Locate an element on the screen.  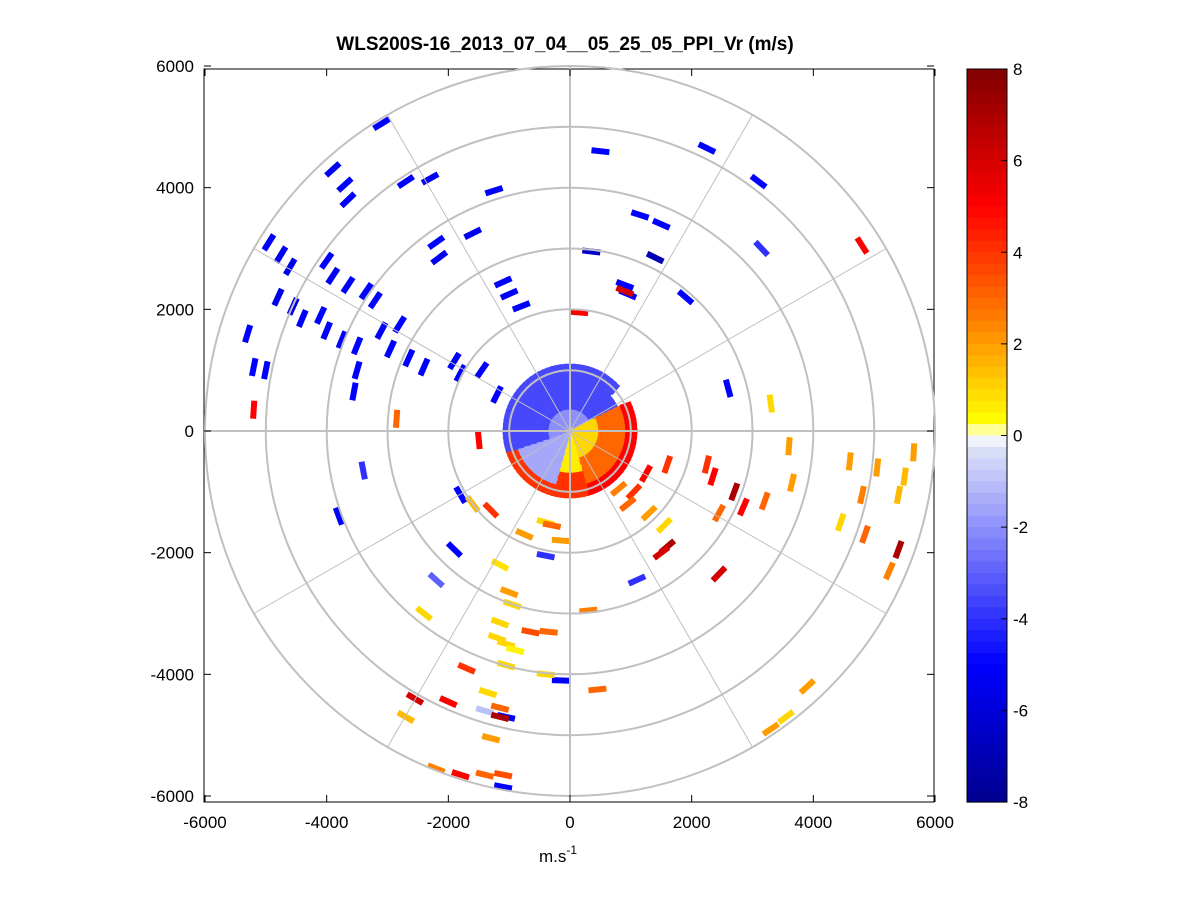
colorbar-tick-label: -2 is located at coordinates (1020, 527).